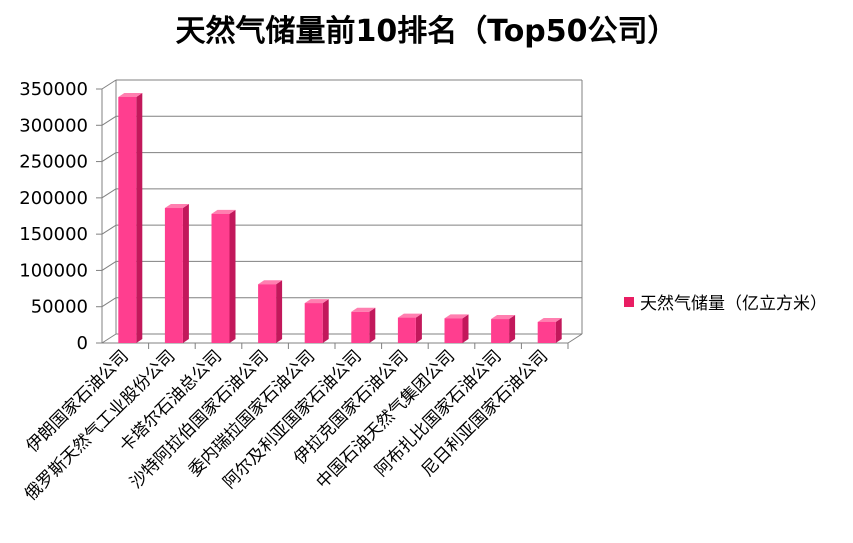 This screenshot has height=543, width=853. What do you see at coordinates (53, 162) in the screenshot?
I see `y-tick-label: 250000` at bounding box center [53, 162].